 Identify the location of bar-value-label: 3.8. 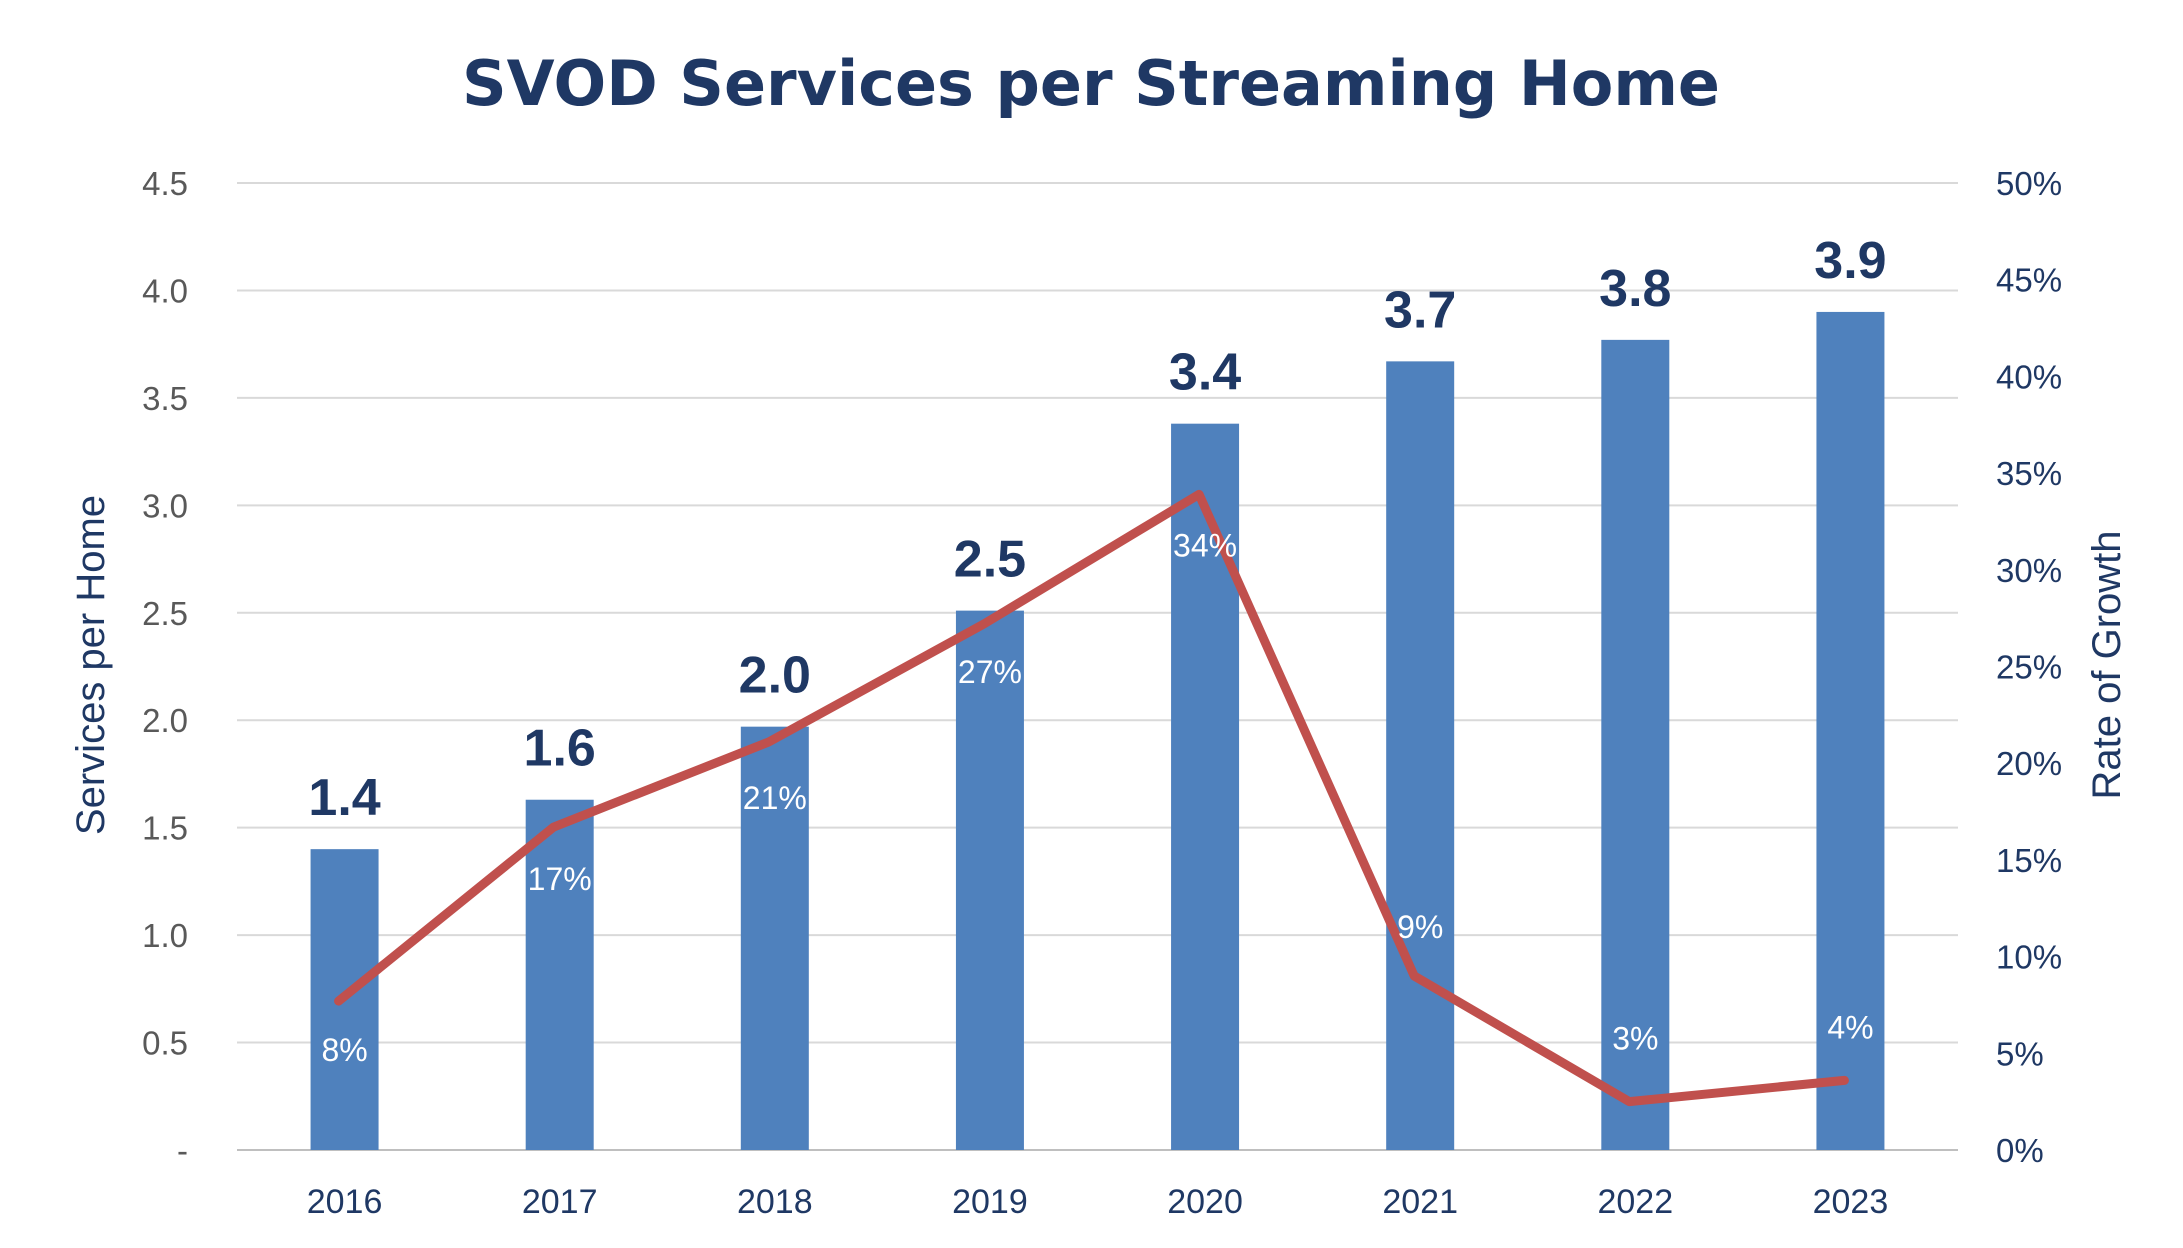
(1635, 289).